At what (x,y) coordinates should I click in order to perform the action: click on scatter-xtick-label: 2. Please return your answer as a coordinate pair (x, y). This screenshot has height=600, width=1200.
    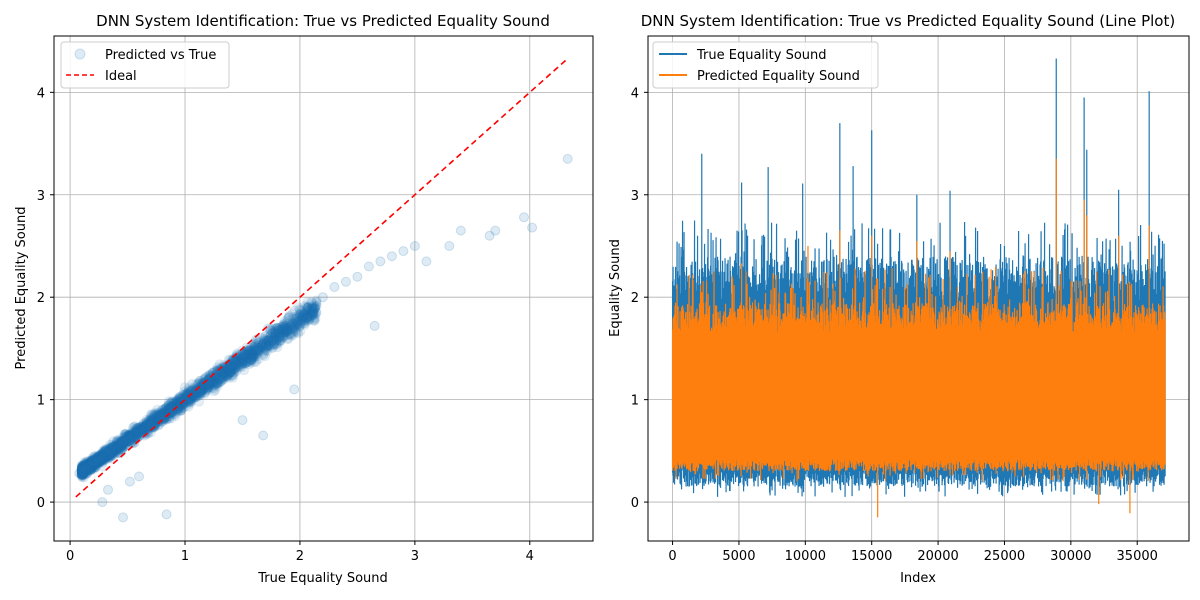
    Looking at the image, I should click on (300, 556).